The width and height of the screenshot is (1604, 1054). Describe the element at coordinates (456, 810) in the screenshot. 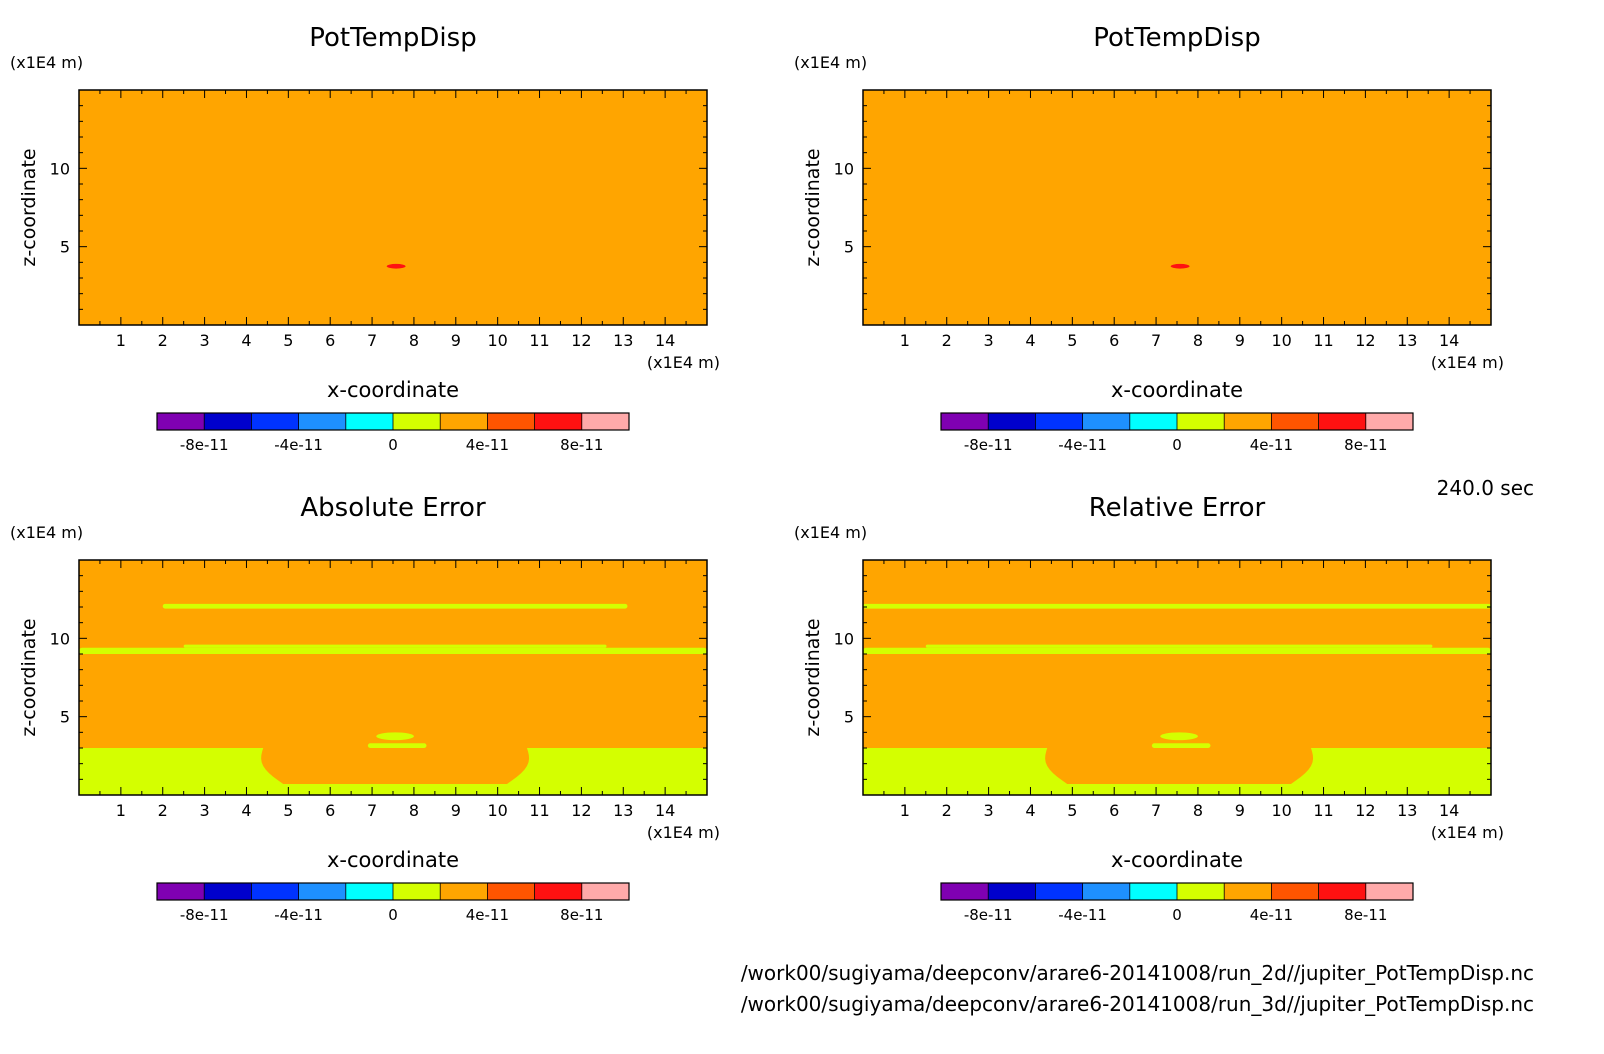

I see `x-tick-label: 9` at that location.